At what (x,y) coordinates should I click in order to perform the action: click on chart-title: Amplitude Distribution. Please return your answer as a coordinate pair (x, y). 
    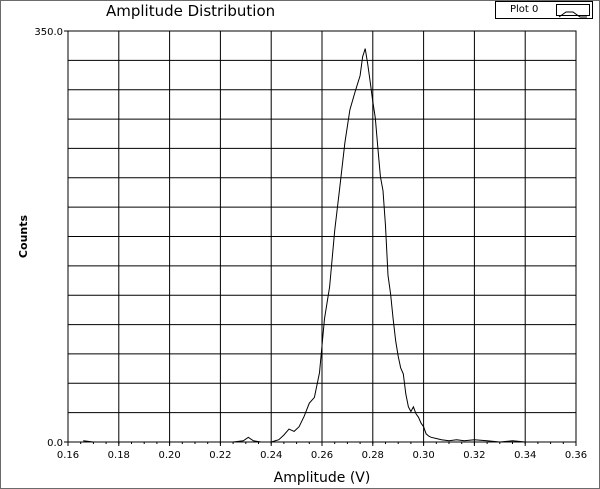
    Looking at the image, I should click on (191, 11).